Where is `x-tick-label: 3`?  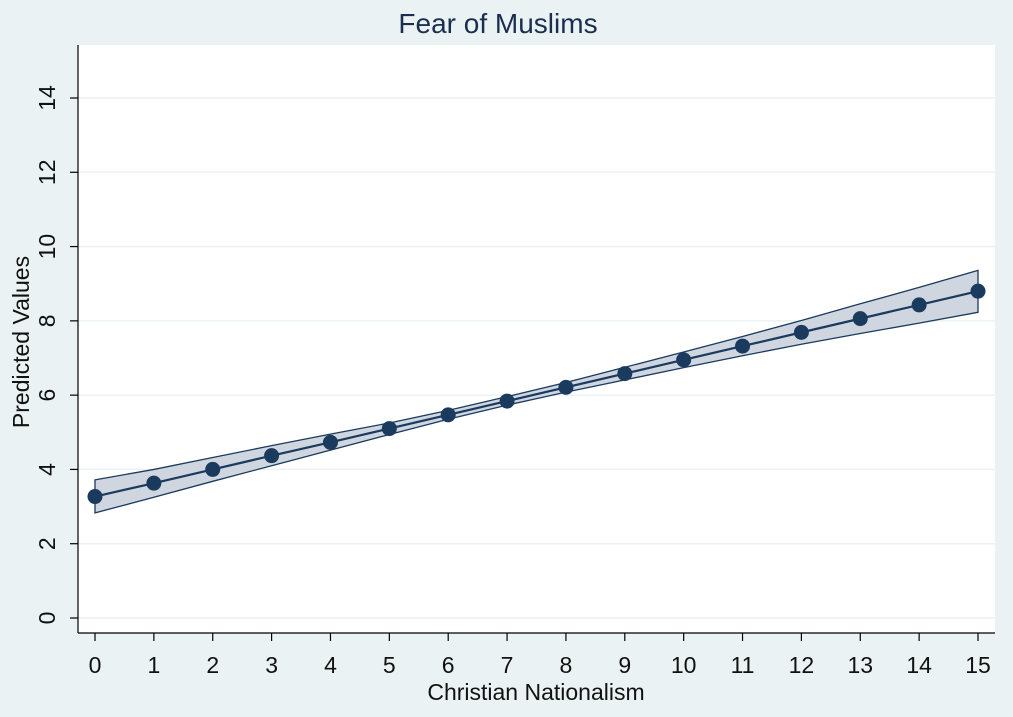 x-tick-label: 3 is located at coordinates (271, 665).